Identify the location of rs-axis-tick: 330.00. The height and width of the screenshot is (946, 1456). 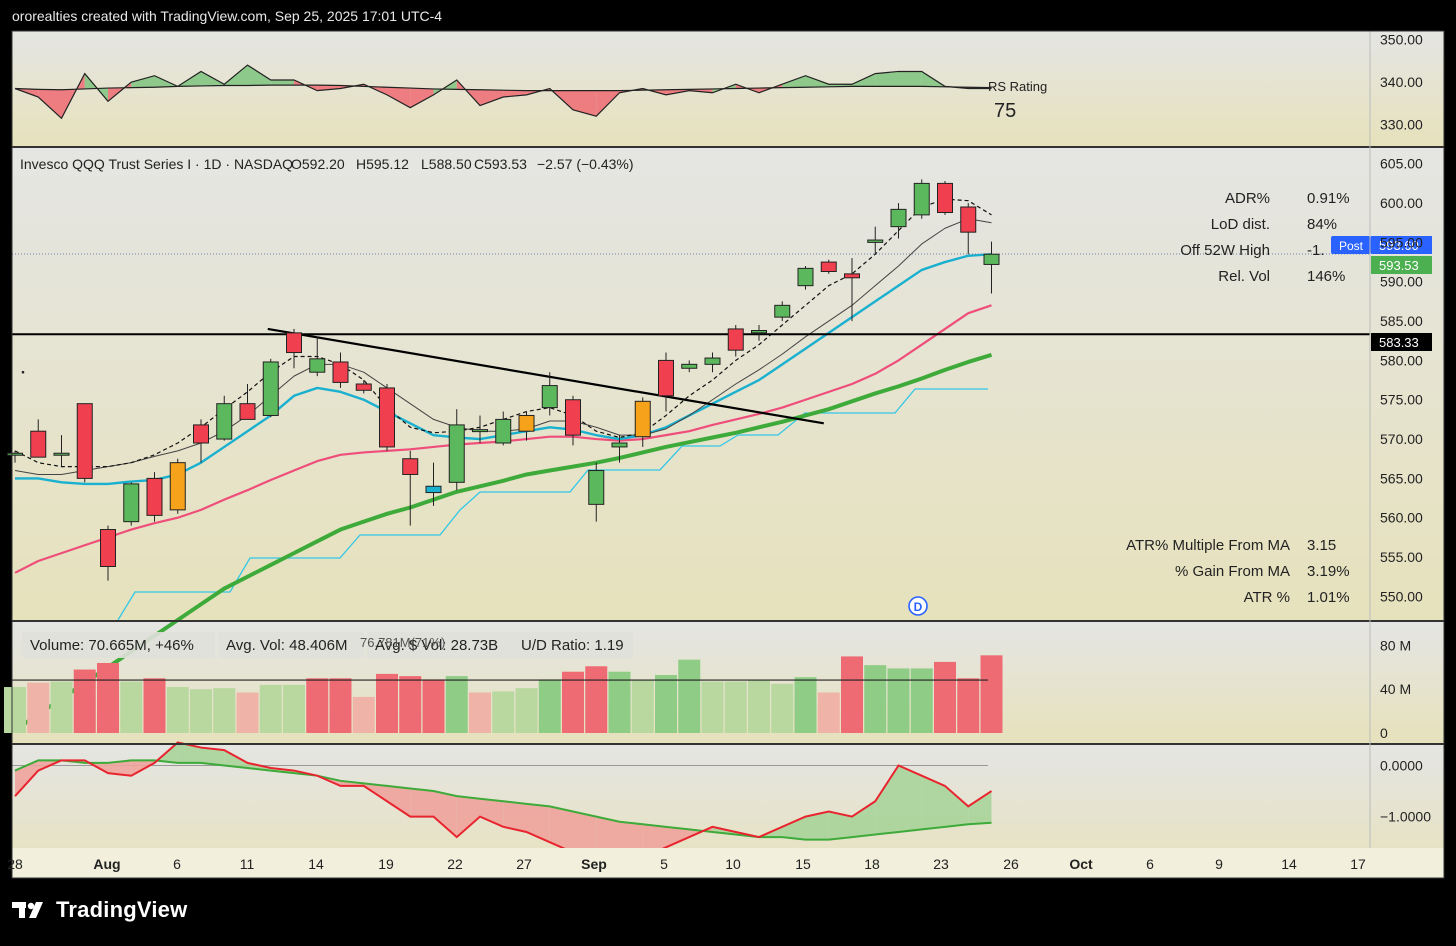
(1401, 125).